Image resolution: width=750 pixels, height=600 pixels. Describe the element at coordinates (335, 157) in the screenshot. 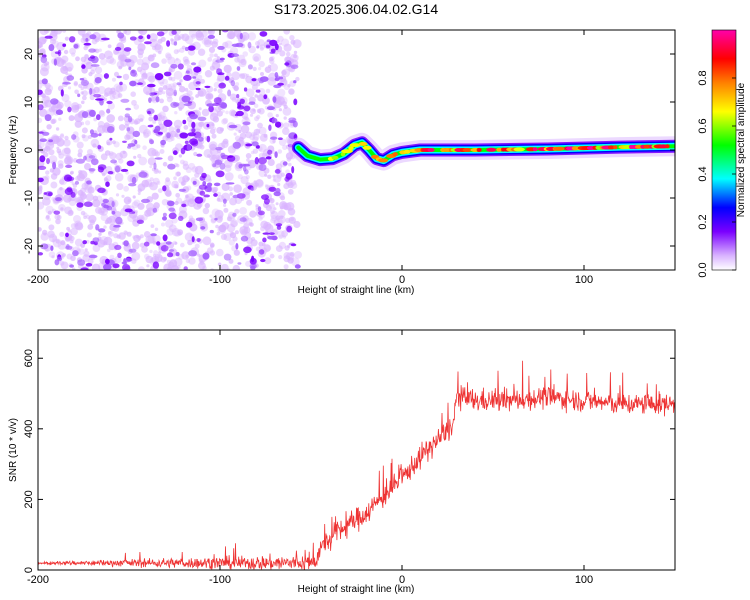

I see `signal-hotspot` at that location.